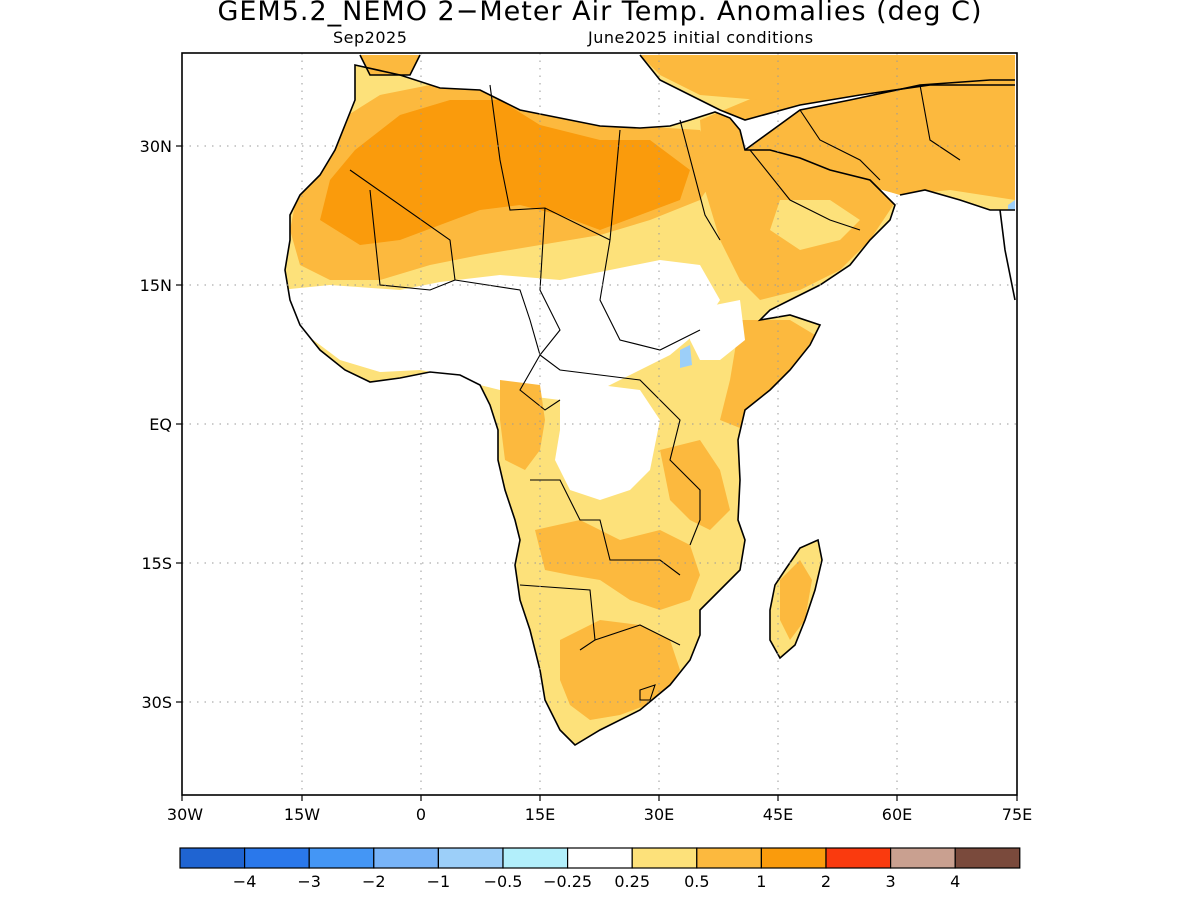 This screenshot has height=900, width=1200. What do you see at coordinates (185, 814) in the screenshot?
I see `lon-label: 30W` at bounding box center [185, 814].